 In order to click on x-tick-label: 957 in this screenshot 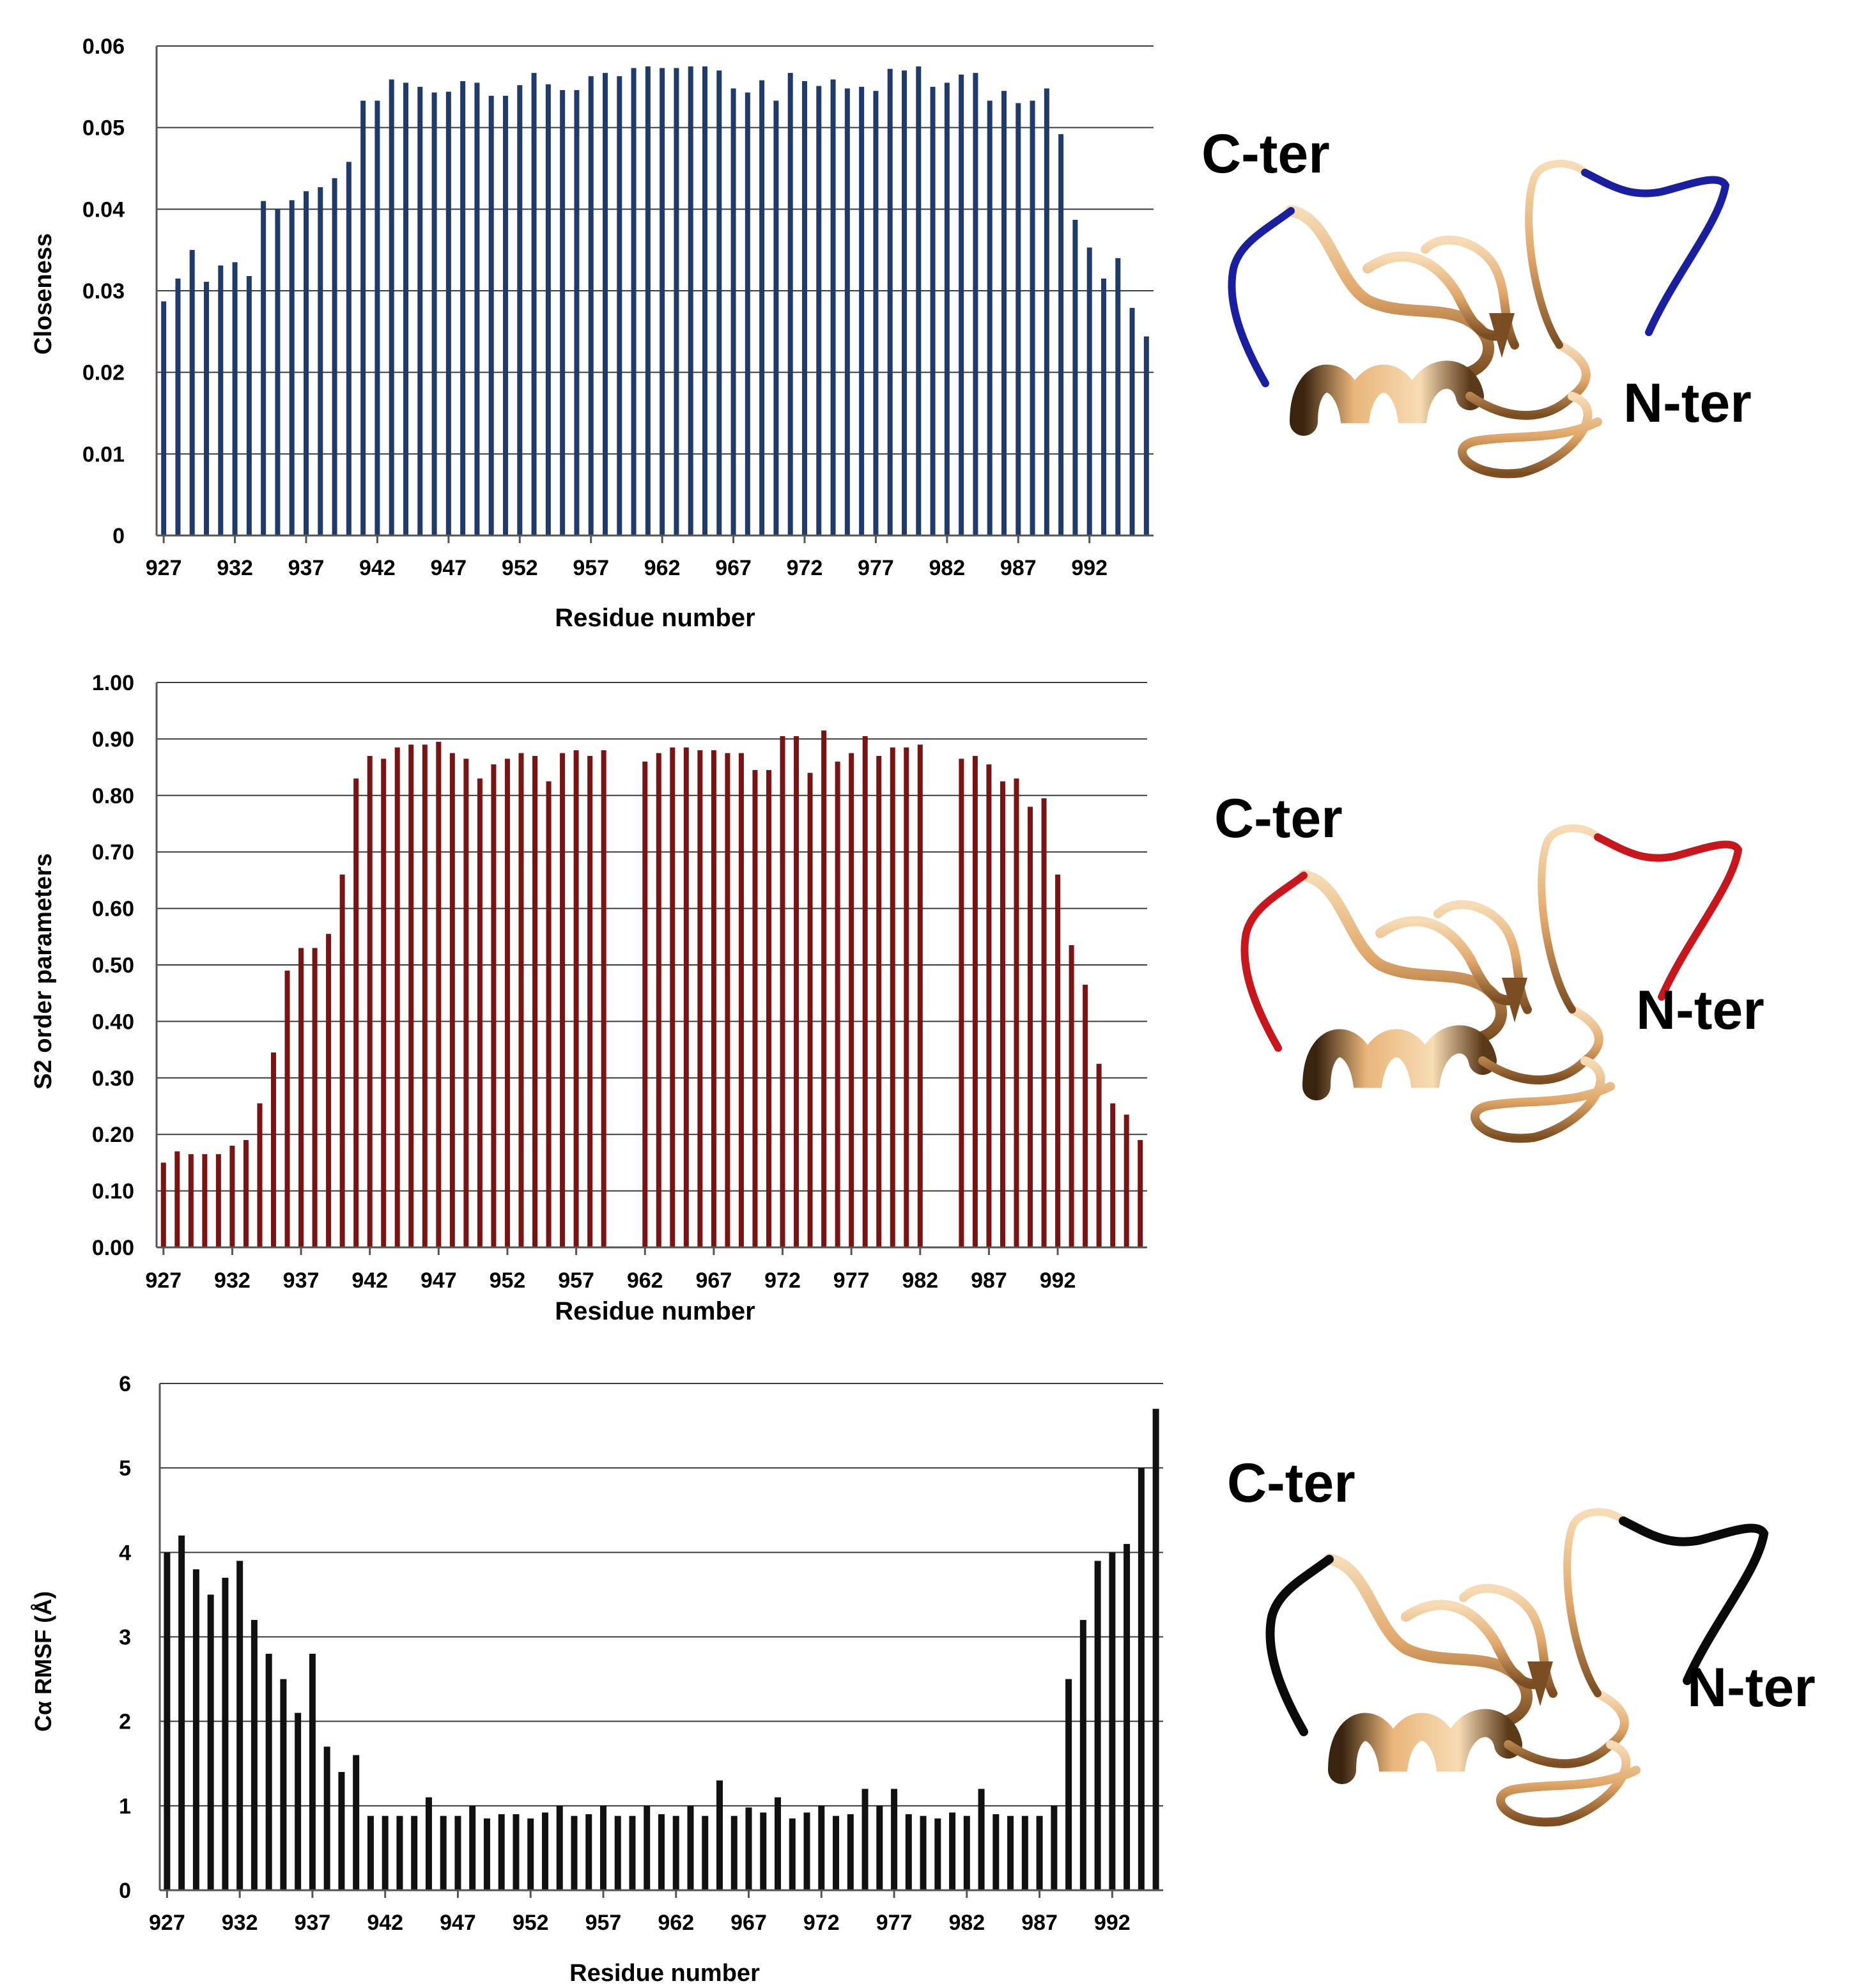, I will do `click(603, 1923)`.